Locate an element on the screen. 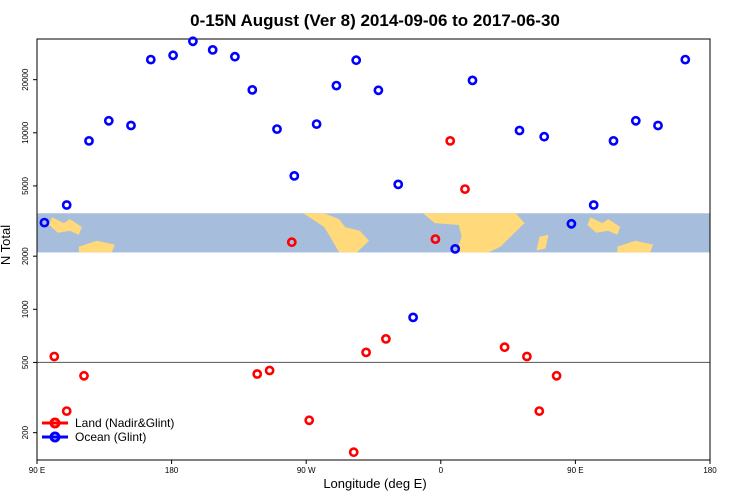 Image resolution: width=750 pixels, height=500 pixels. legend: Land (Nadir&Glint) Ocean (Glint) is located at coordinates (108, 430).